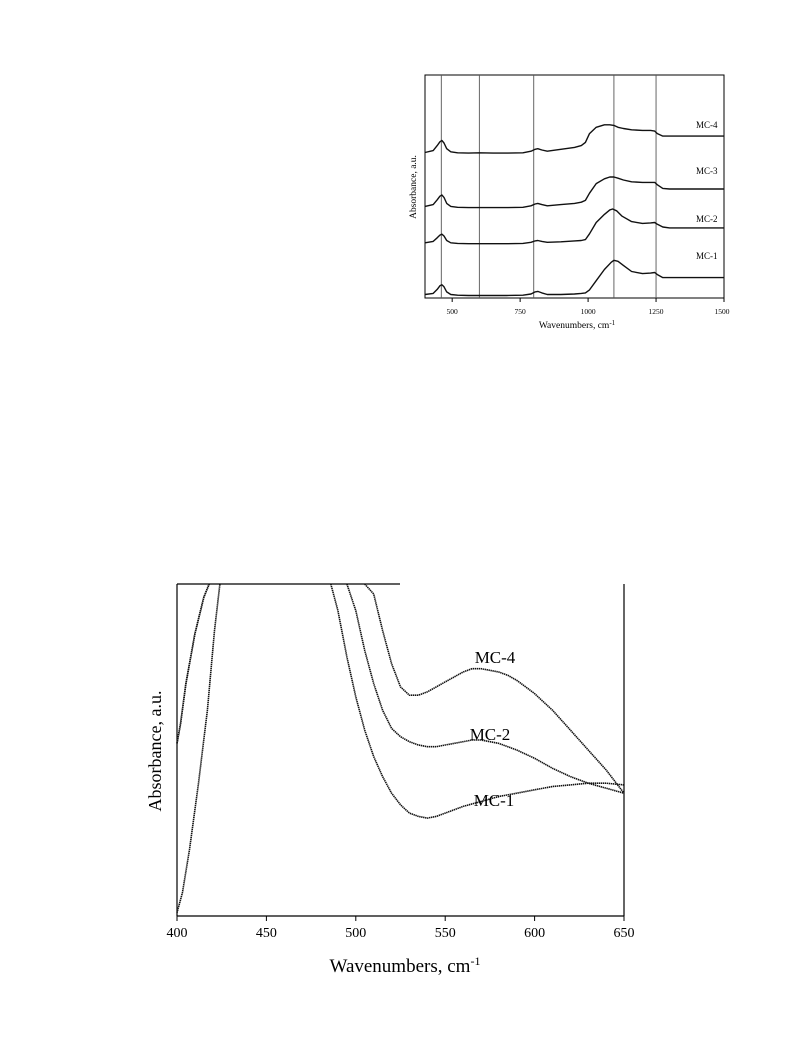 This screenshot has height=1057, width=793. I want to click on chart2-x-ticks, so click(400, 918).